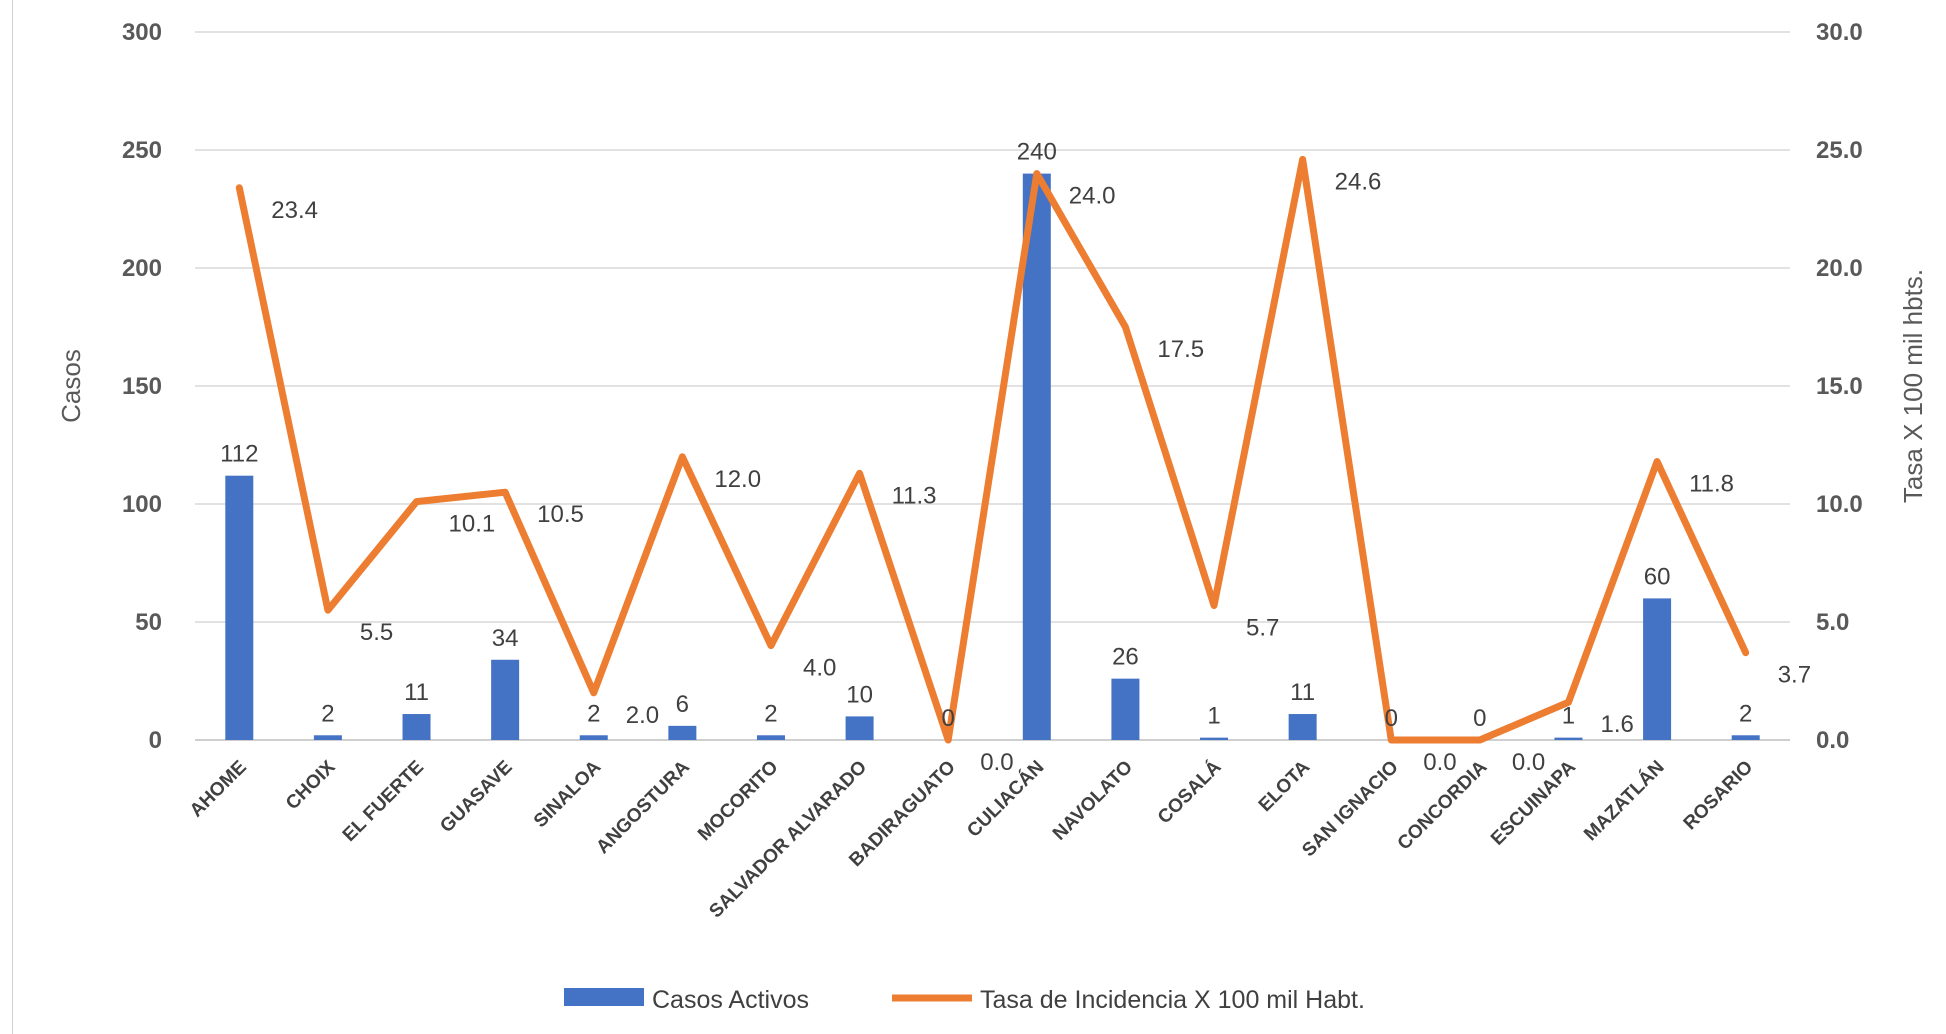  I want to click on x-tick-label: ELOTA, so click(1285, 786).